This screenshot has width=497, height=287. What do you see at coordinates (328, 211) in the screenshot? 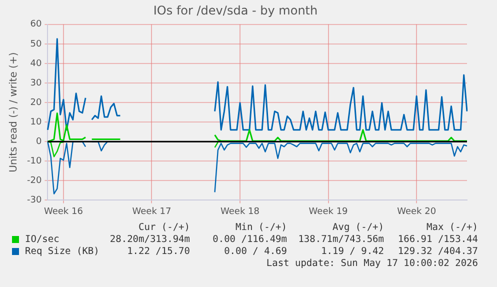
I see `x-tick-label: Week 19` at bounding box center [328, 211].